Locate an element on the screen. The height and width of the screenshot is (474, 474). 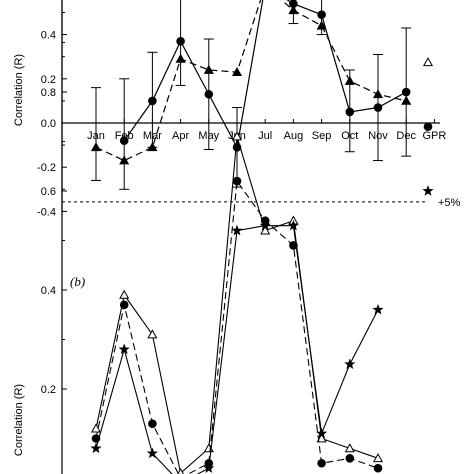
y-tick-label: -0.4 is located at coordinates (46, 212).